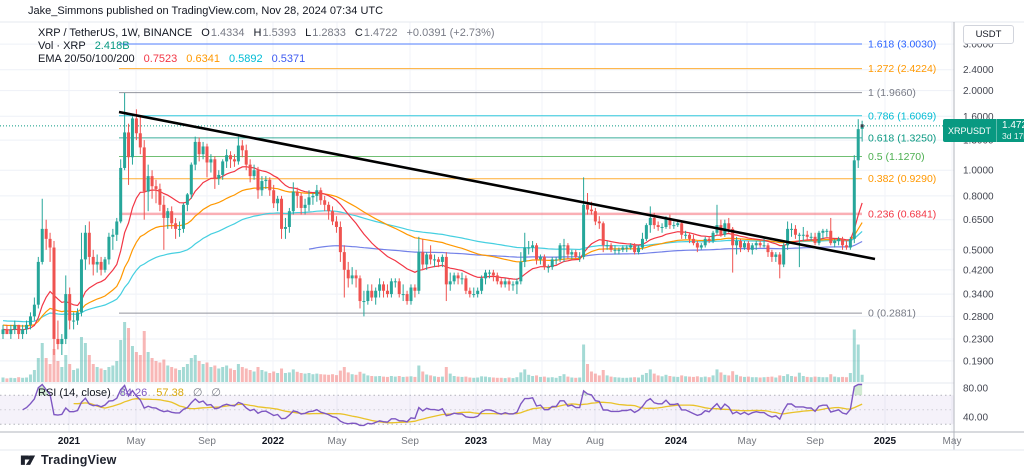  Describe the element at coordinates (1013, 136) in the screenshot. I see `bar-countdown: 3d 17h` at that location.